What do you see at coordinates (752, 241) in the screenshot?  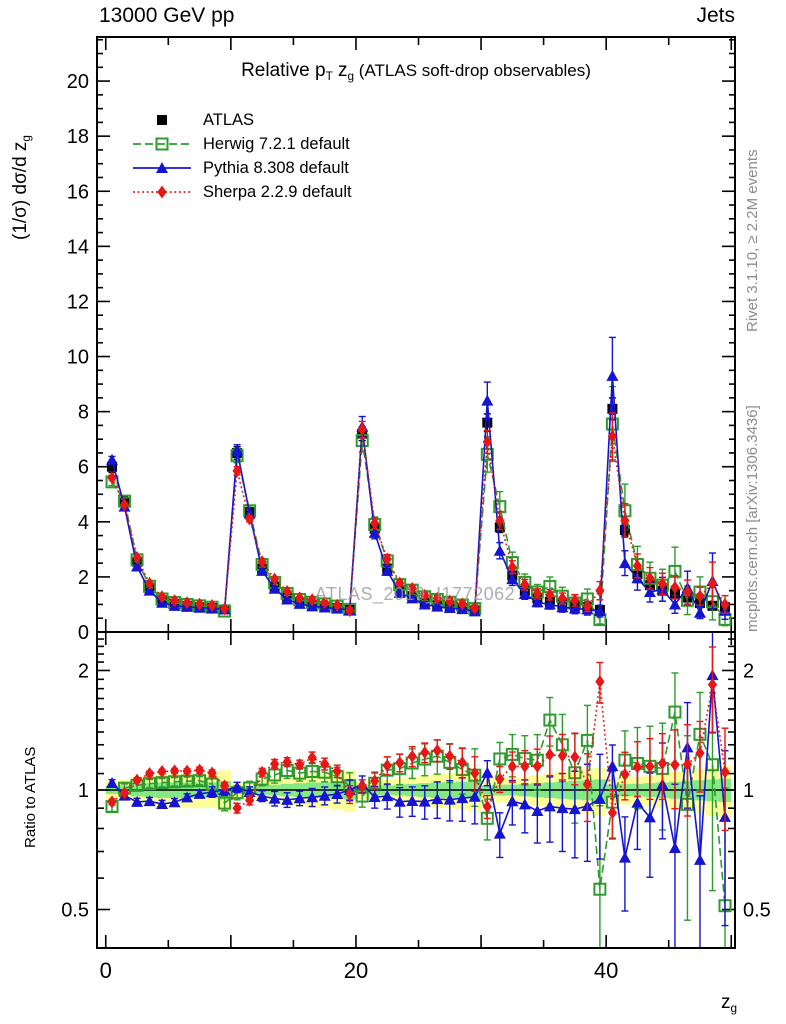 I see `rivet-version-note: Rivet 3.1.10, ≥ 2.2M events` at bounding box center [752, 241].